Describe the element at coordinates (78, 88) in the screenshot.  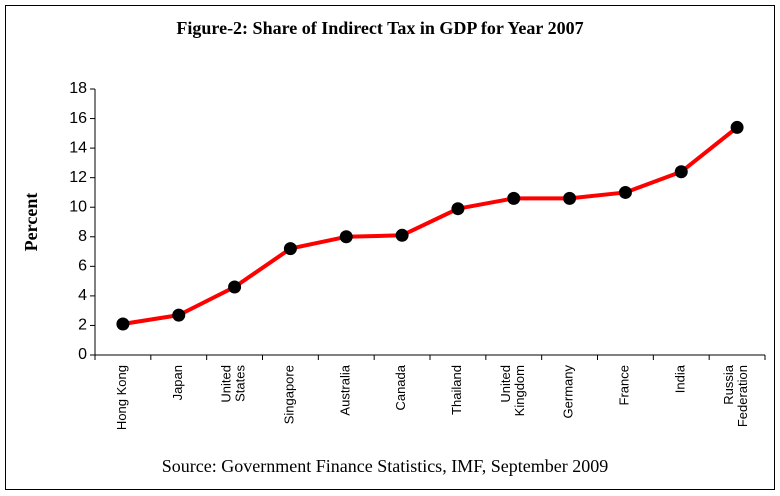
I see `y-tick-label: 18` at that location.